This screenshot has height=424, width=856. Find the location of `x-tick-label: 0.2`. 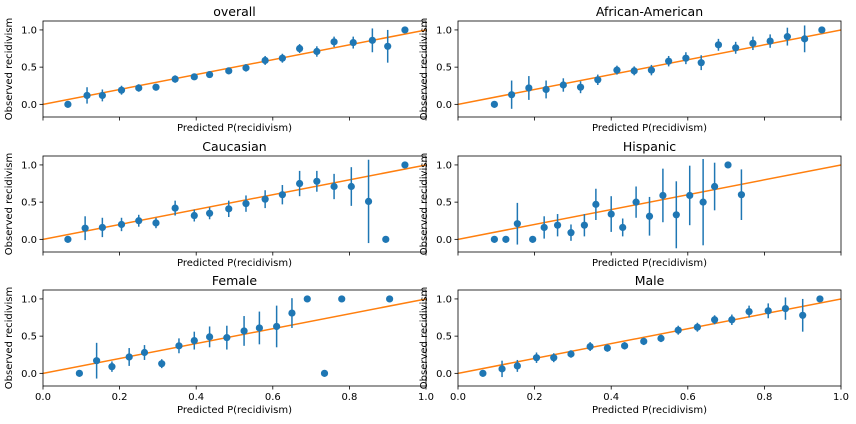

x-tick-label: 0.2 is located at coordinates (535, 397).